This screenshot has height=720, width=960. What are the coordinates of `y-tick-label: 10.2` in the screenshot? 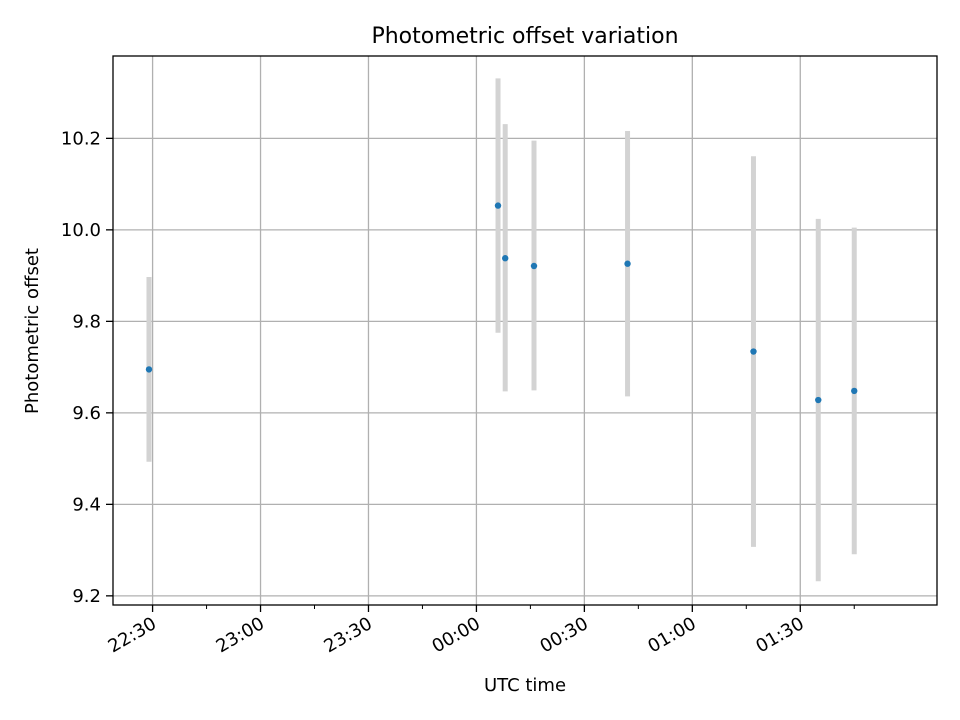 It's located at (81, 138).